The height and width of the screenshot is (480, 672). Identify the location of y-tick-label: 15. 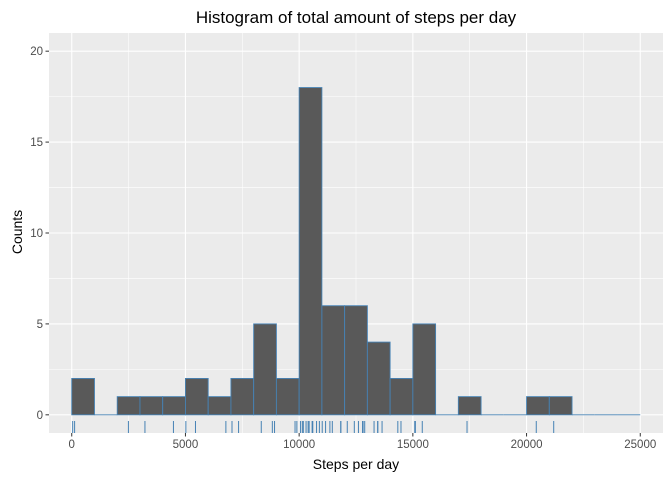
(36, 143).